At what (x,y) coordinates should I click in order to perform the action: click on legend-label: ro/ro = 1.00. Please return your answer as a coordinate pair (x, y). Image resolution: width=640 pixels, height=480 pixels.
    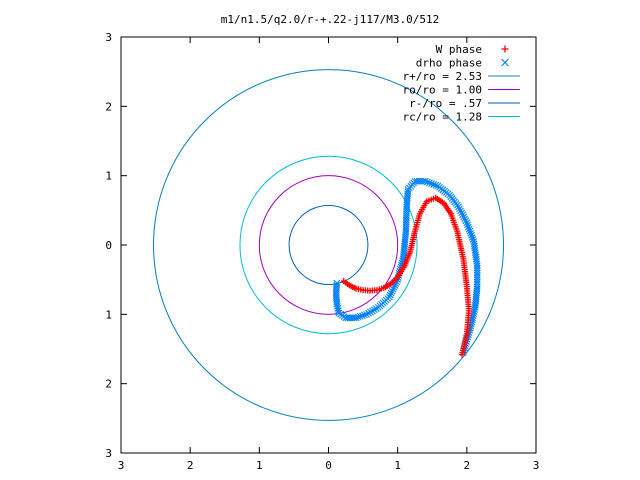
    Looking at the image, I should click on (442, 90).